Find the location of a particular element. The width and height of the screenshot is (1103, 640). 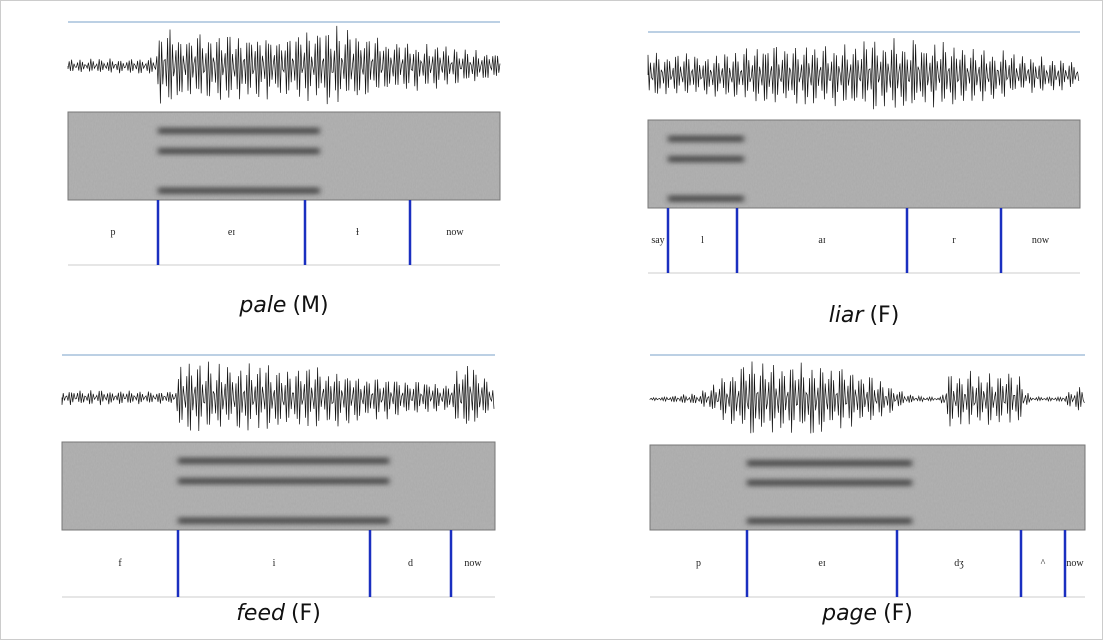

caption-word: pale is located at coordinates (262, 305).